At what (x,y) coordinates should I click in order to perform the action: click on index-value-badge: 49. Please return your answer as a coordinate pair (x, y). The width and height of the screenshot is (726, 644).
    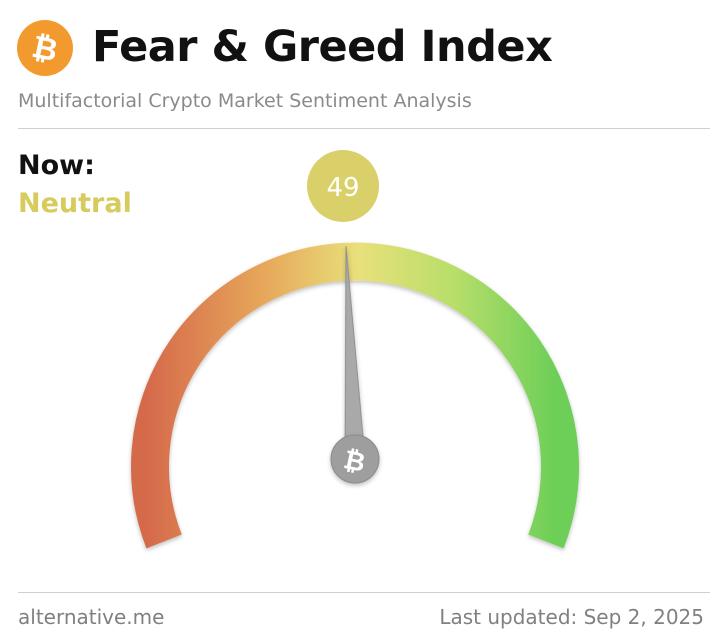
    Looking at the image, I should click on (343, 186).